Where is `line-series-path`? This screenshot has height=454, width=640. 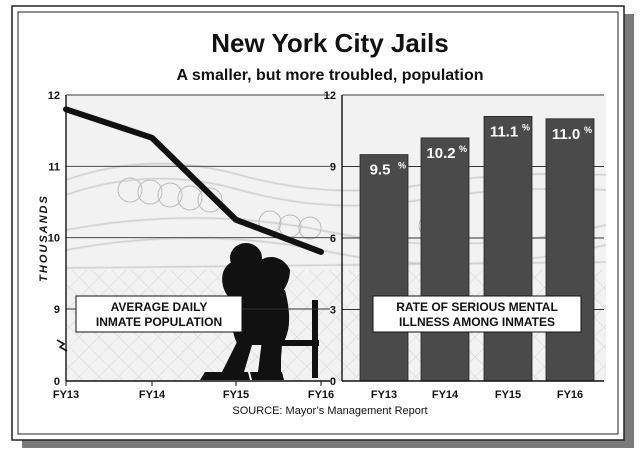
line-series-path is located at coordinates (193, 180).